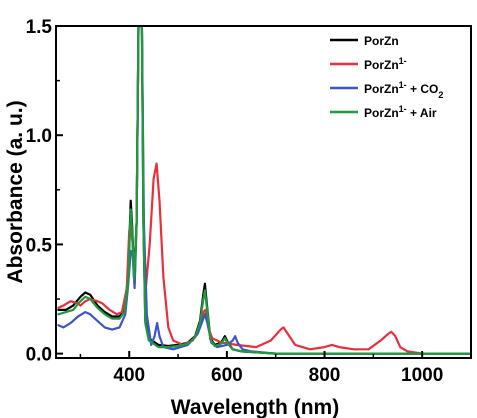  Describe the element at coordinates (39, 355) in the screenshot. I see `y-tick-label-0: 0.0` at that location.